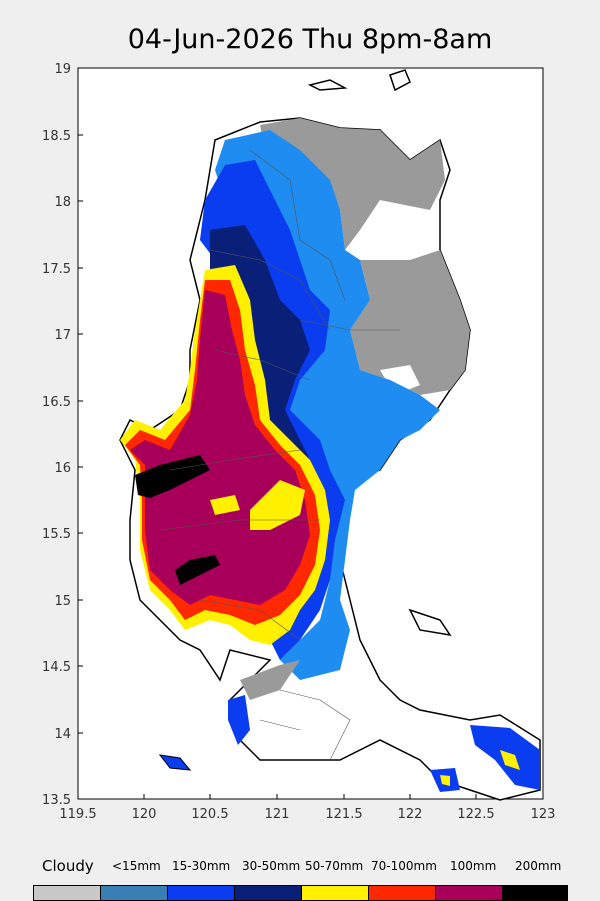  What do you see at coordinates (56, 667) in the screenshot?
I see `y-tick-label: 14.5` at bounding box center [56, 667].